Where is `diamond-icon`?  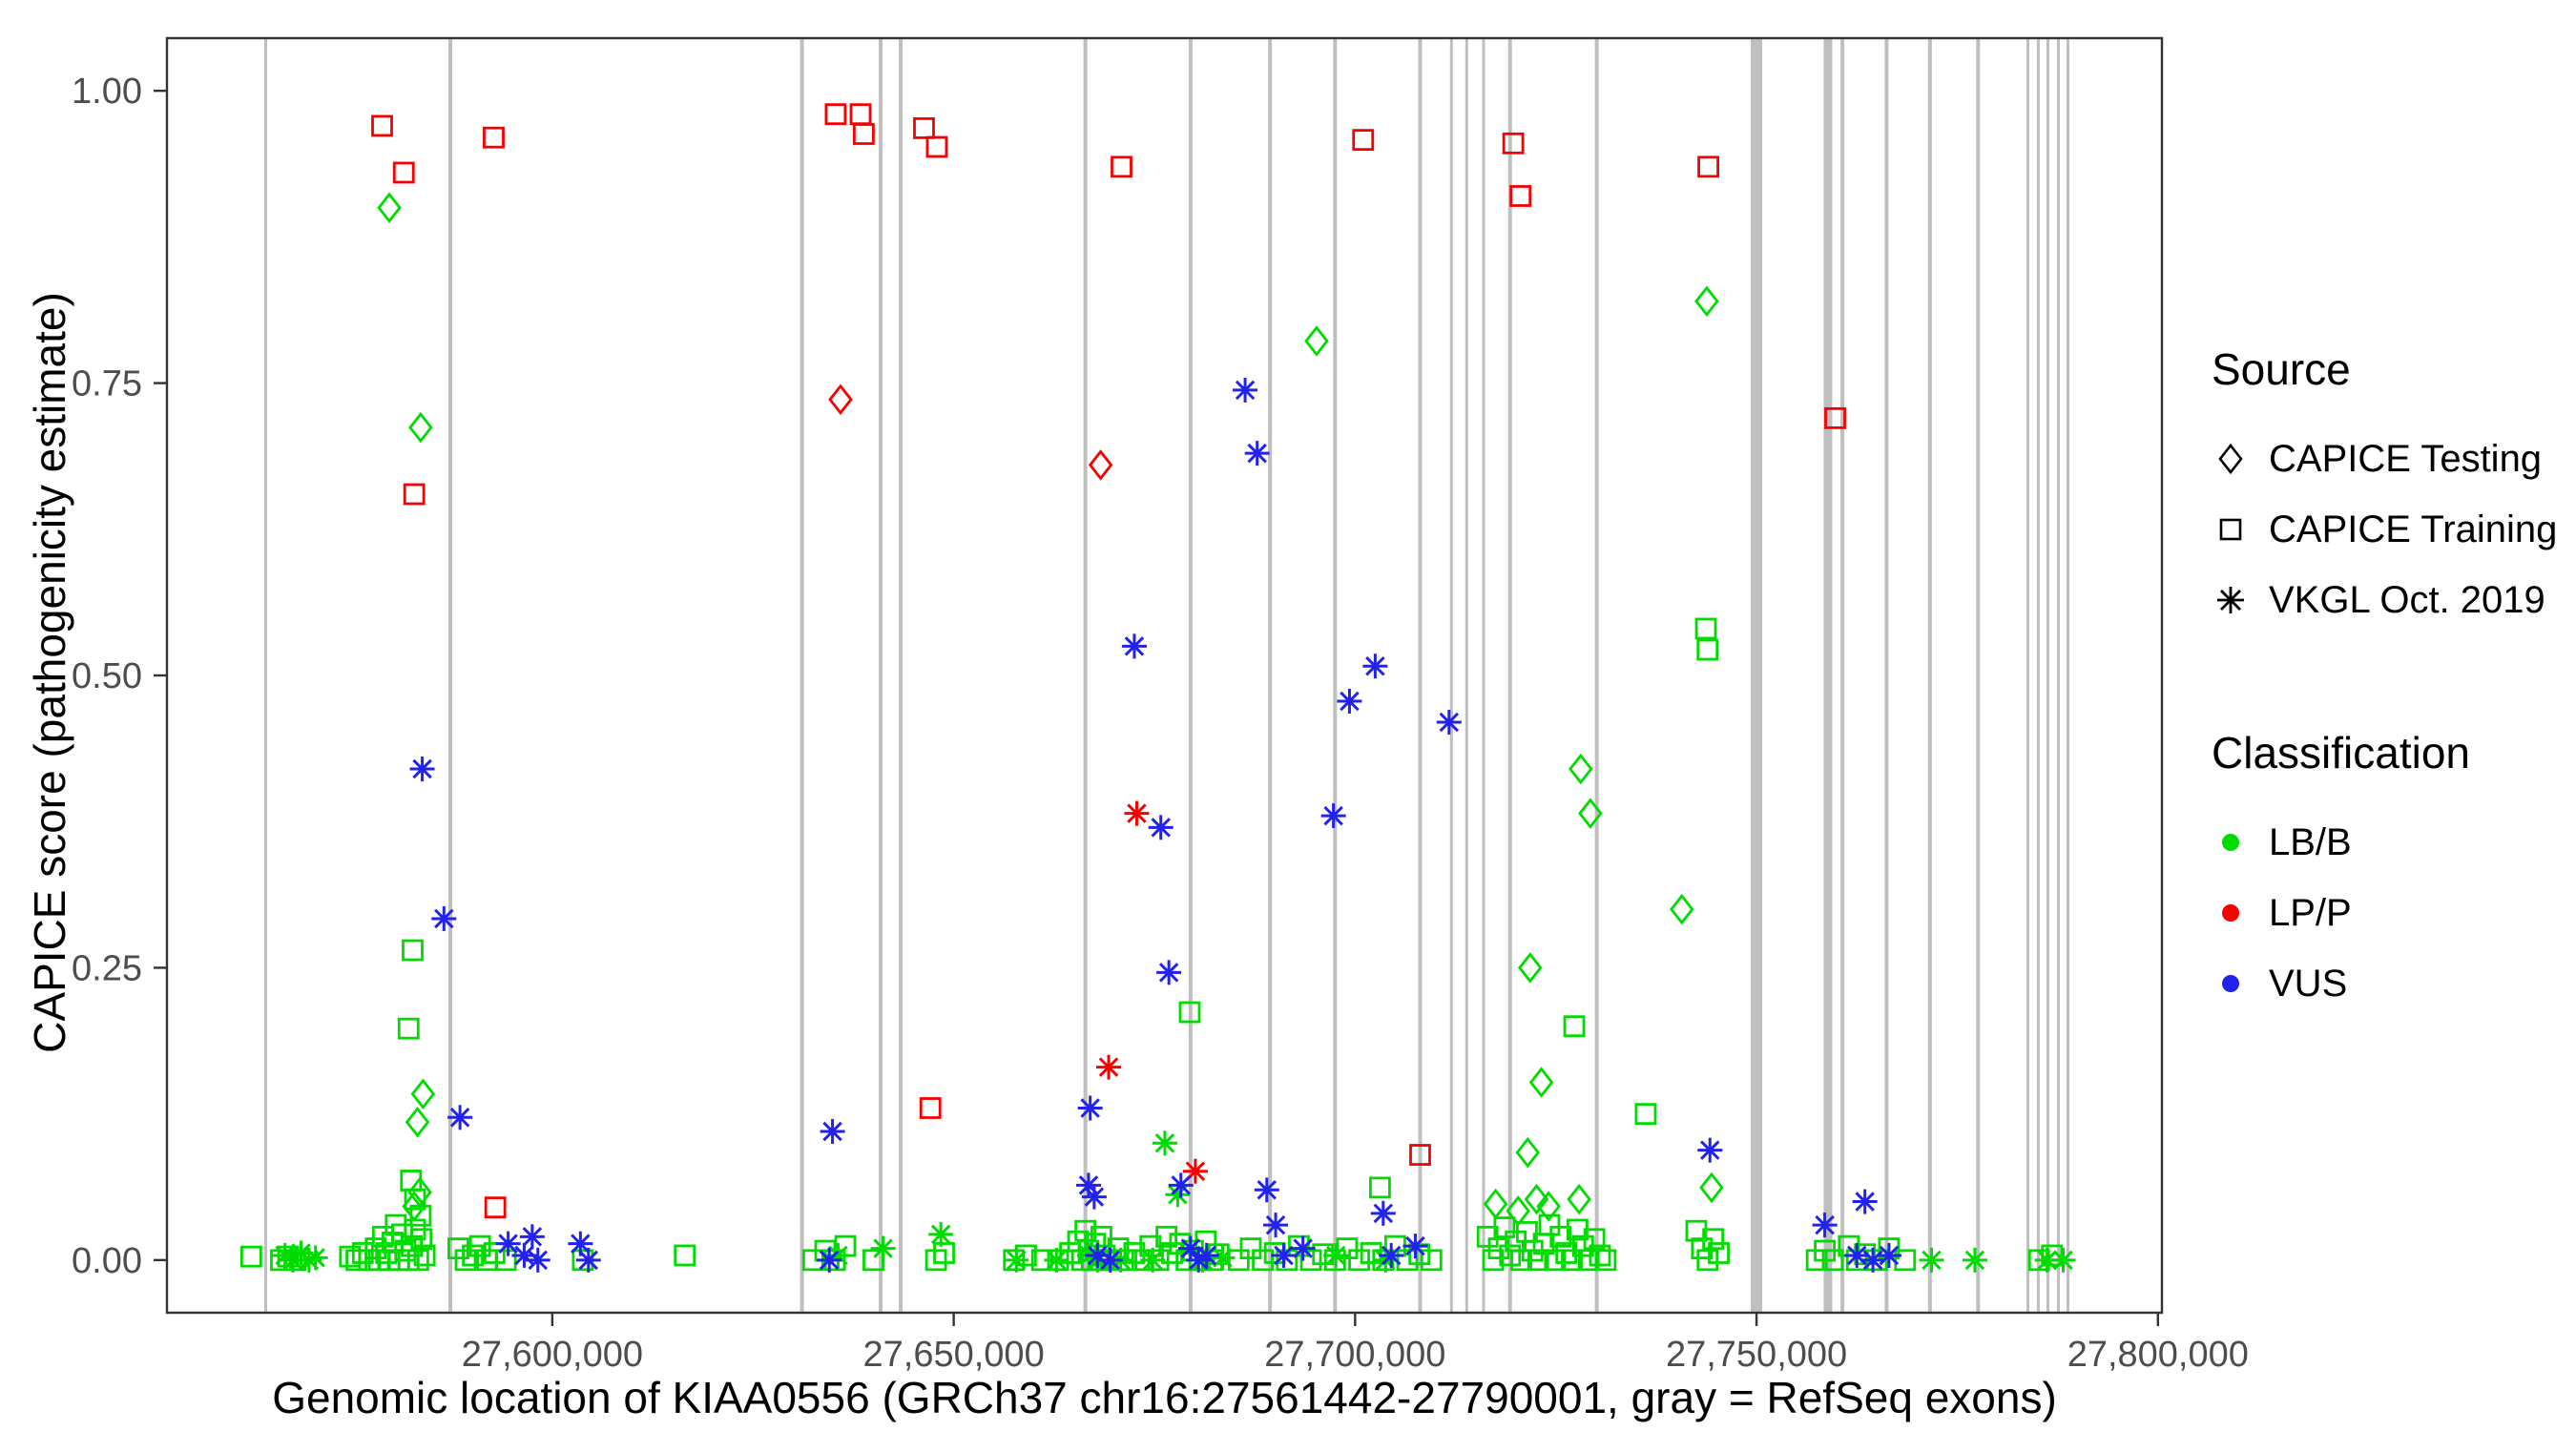
diamond-icon is located at coordinates (2231, 459).